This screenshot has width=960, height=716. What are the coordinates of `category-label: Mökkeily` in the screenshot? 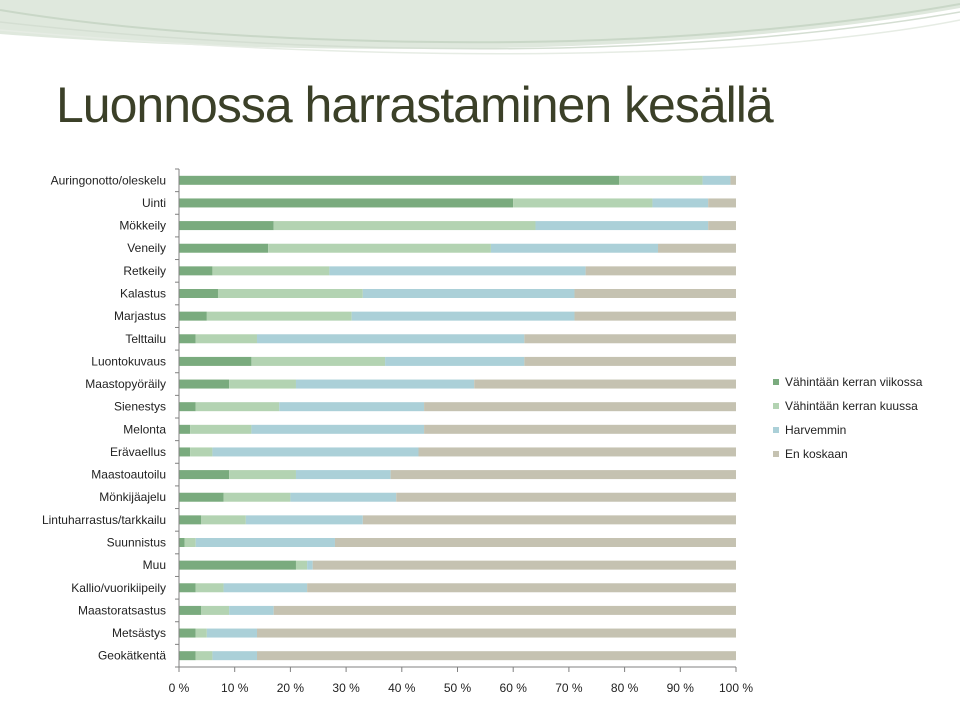 It's located at (142, 226).